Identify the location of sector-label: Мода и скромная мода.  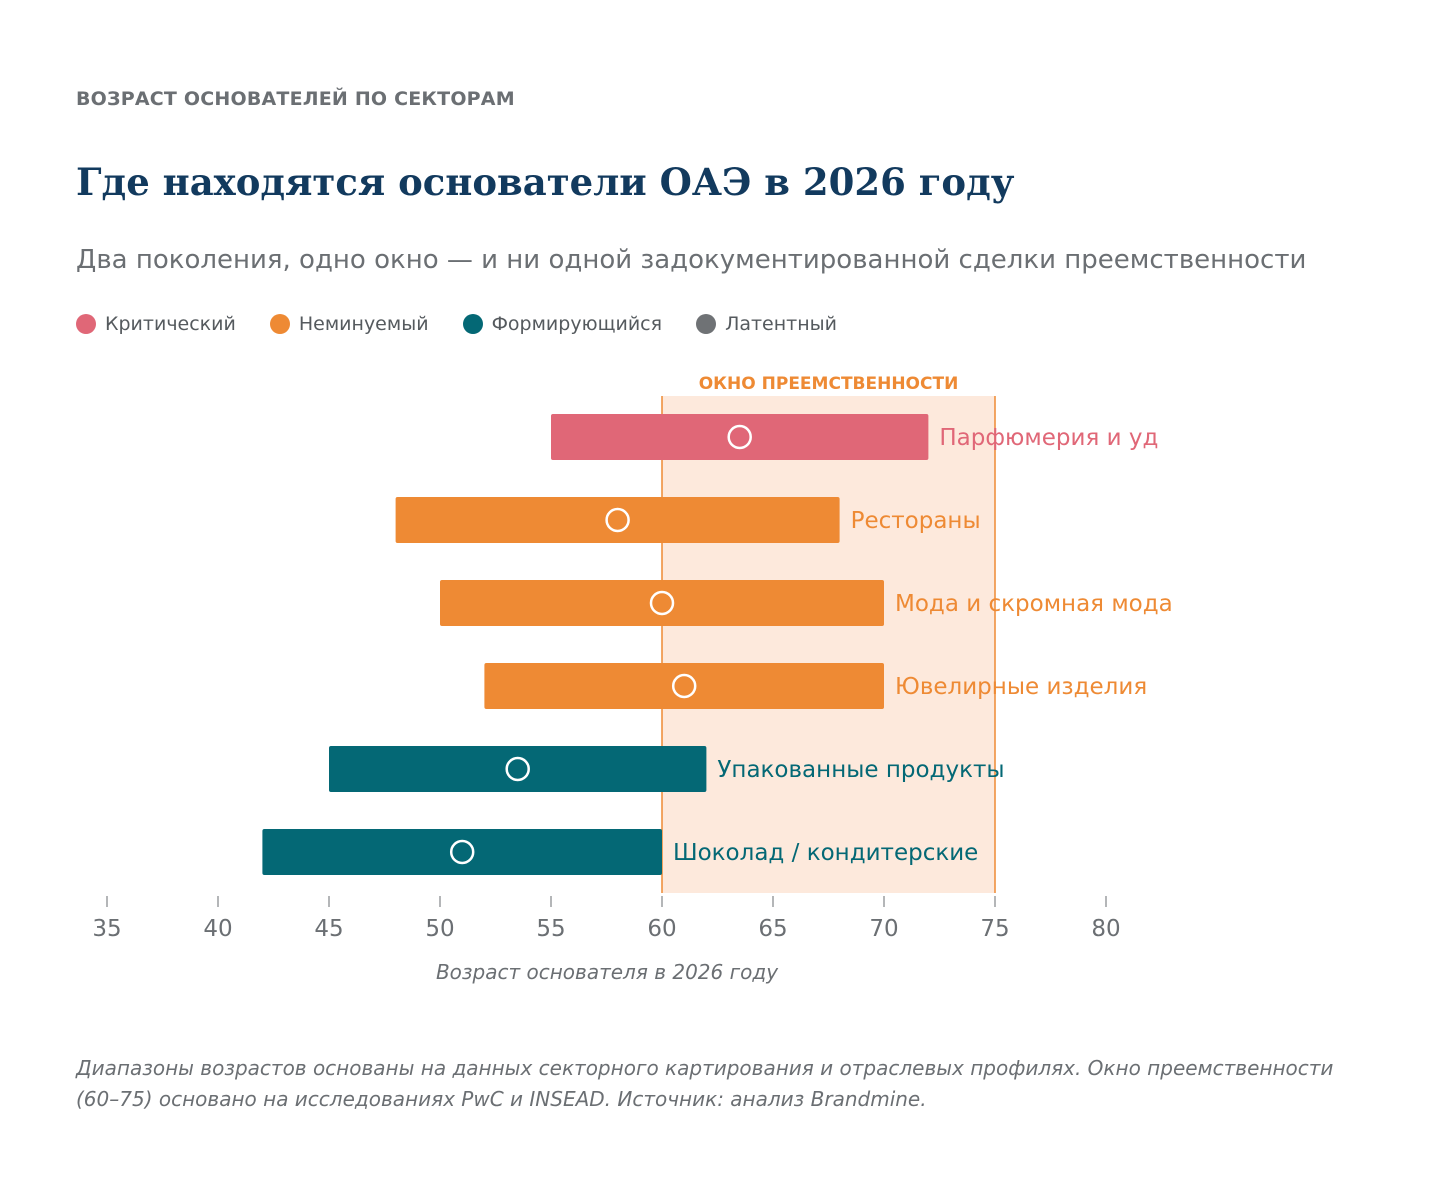
(1034, 604).